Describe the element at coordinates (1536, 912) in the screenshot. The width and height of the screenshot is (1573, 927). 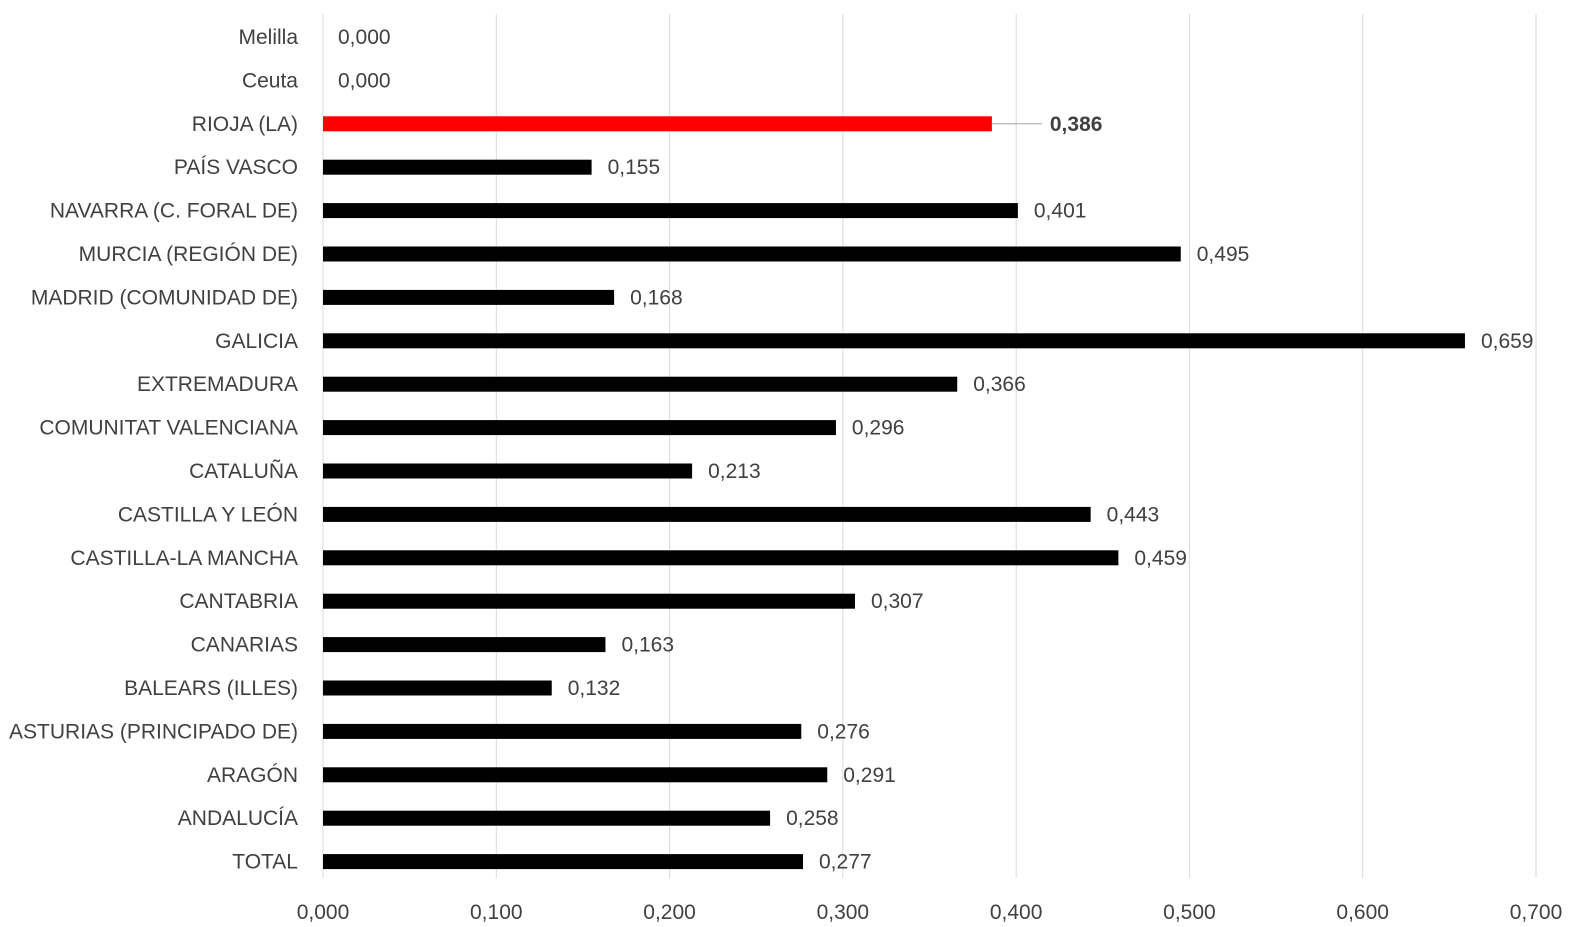
I see `x-tick-label: 0,700` at that location.